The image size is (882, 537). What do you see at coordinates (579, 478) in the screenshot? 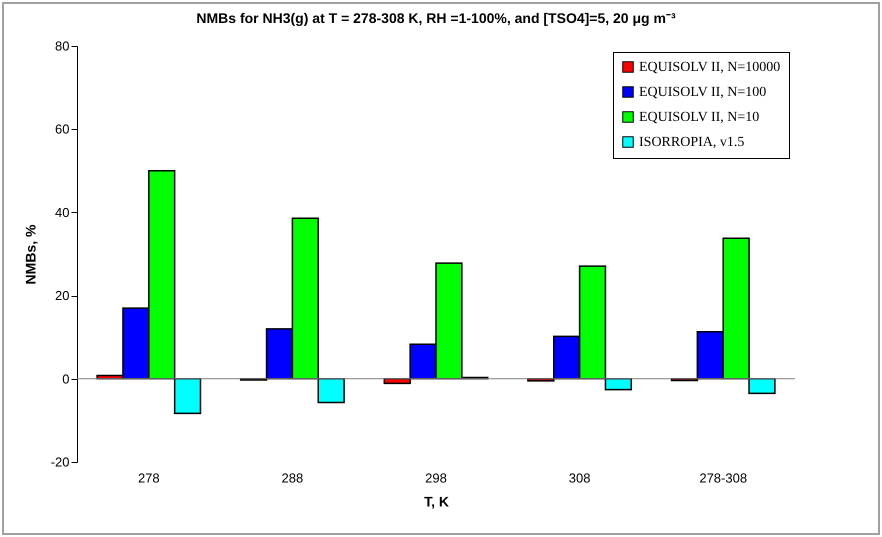
I see `x-tick-label: 308` at bounding box center [579, 478].